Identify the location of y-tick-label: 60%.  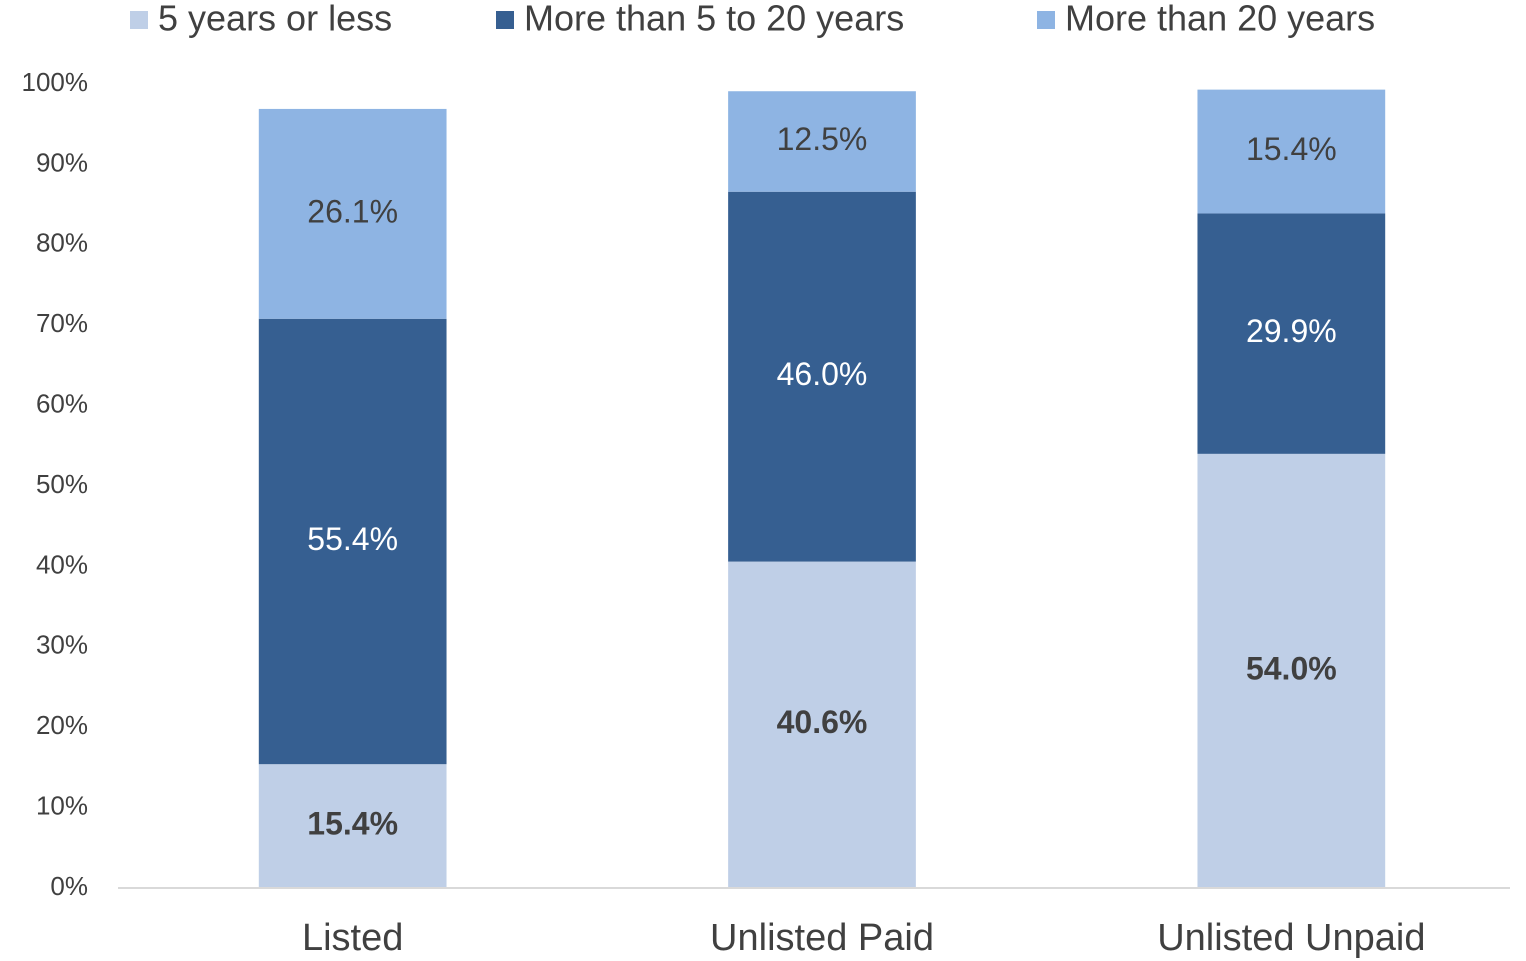
(62, 403).